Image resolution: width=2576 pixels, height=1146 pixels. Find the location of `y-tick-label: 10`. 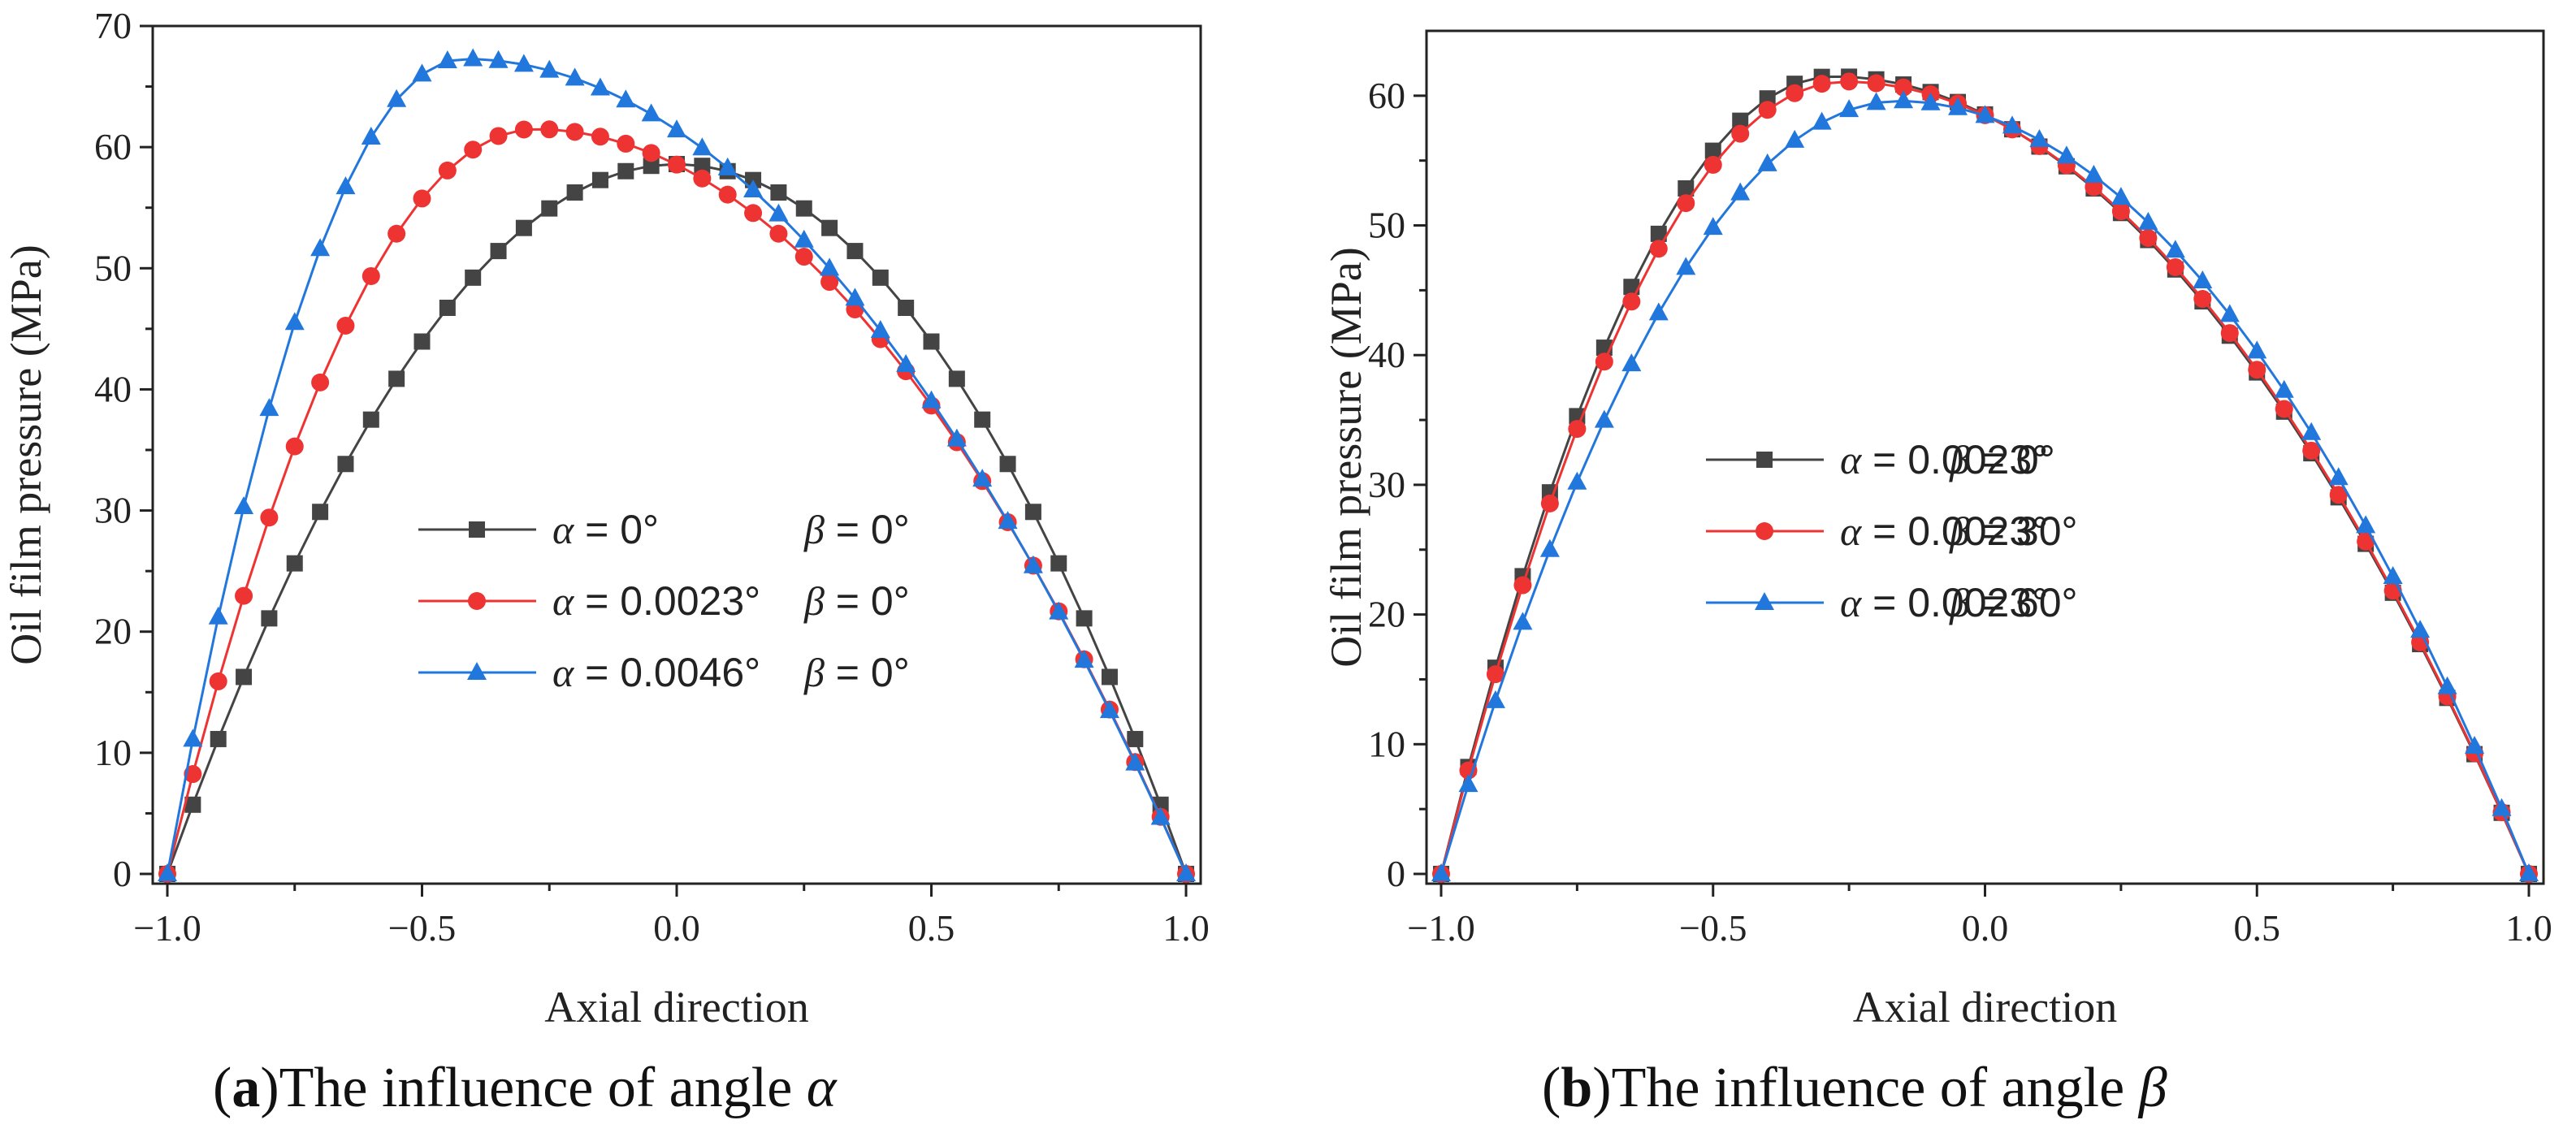

y-tick-label: 10 is located at coordinates (113, 752).